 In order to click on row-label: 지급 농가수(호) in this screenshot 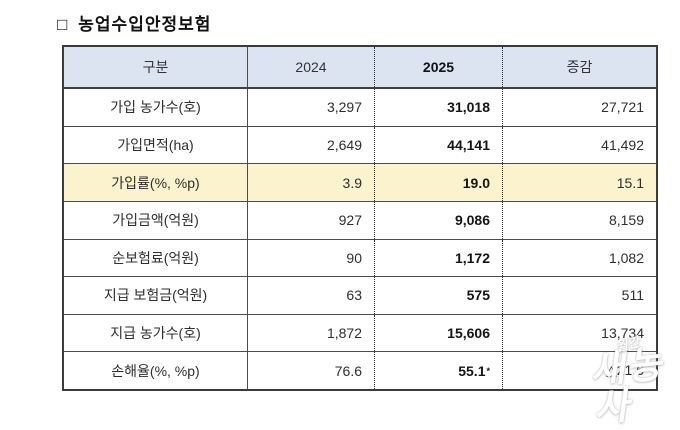, I will do `click(156, 333)`.